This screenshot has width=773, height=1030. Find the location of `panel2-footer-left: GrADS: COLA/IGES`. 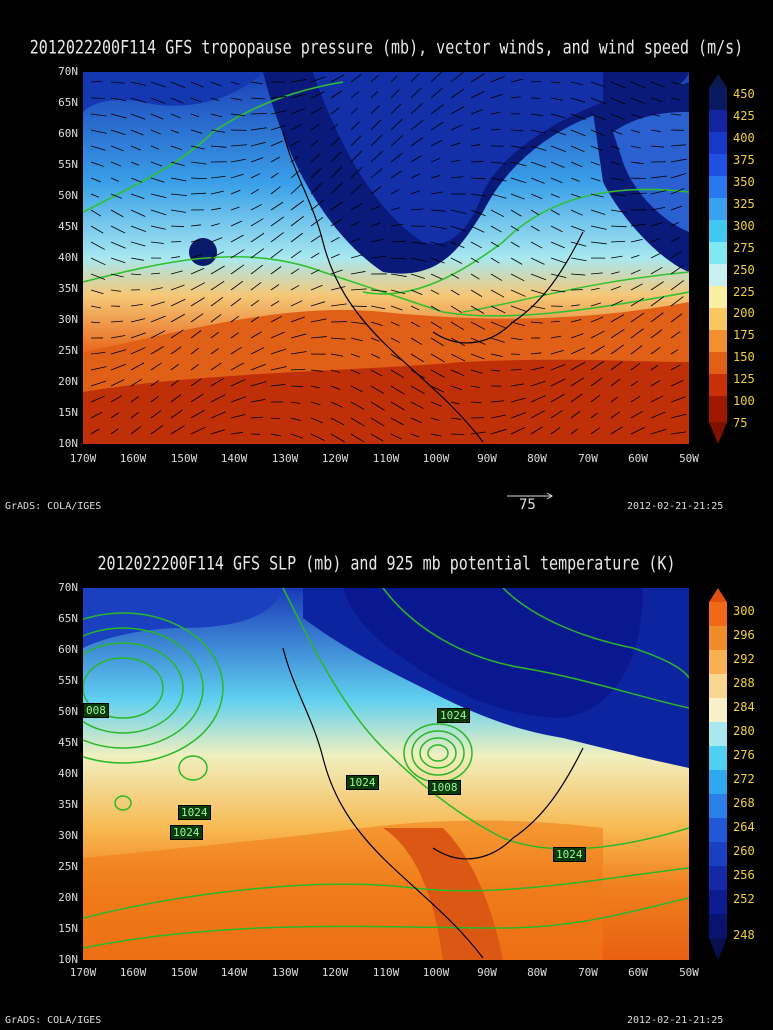

panel2-footer-left: GrADS: COLA/IGES is located at coordinates (53, 1020).